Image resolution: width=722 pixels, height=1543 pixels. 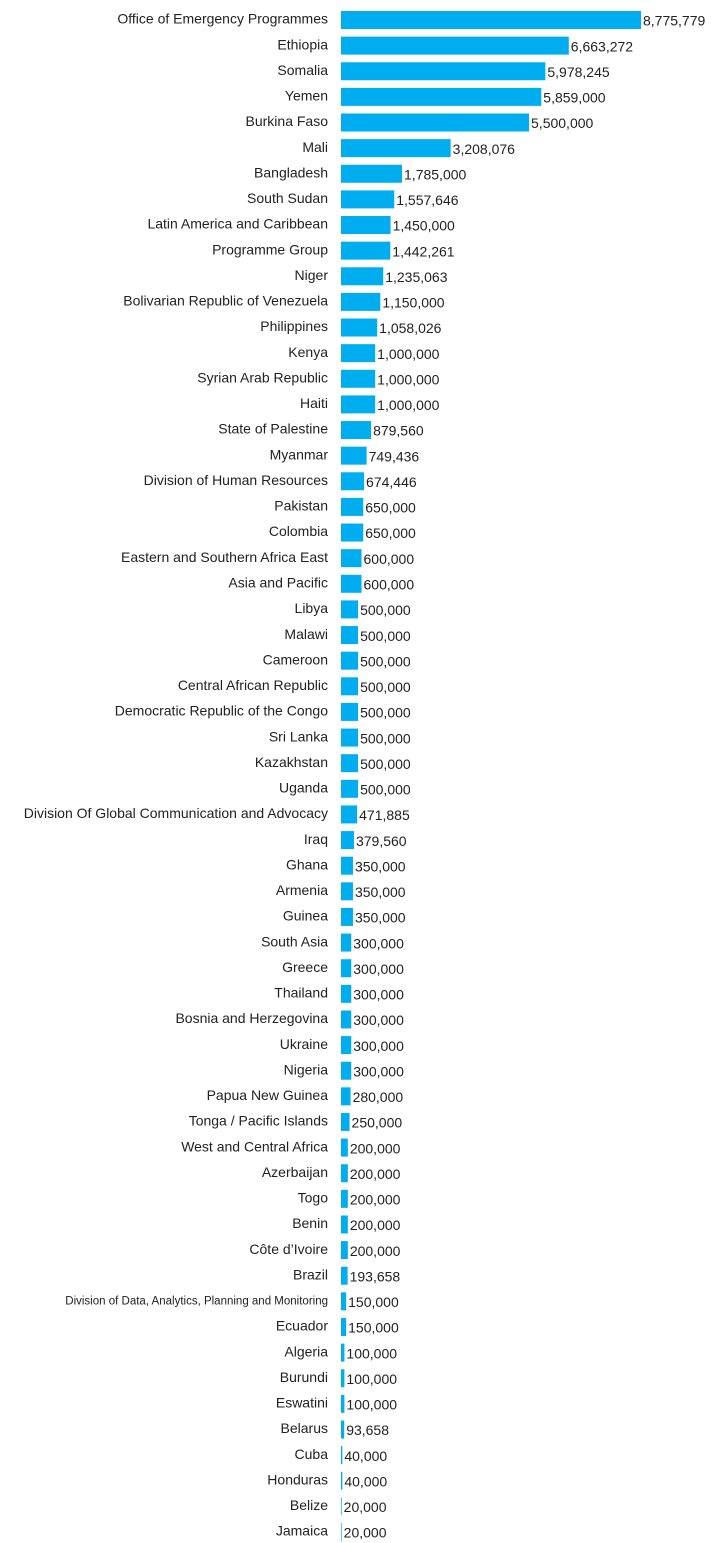 What do you see at coordinates (225, 301) in the screenshot?
I see `category-label: Bolivarian Republic of Venezuela` at bounding box center [225, 301].